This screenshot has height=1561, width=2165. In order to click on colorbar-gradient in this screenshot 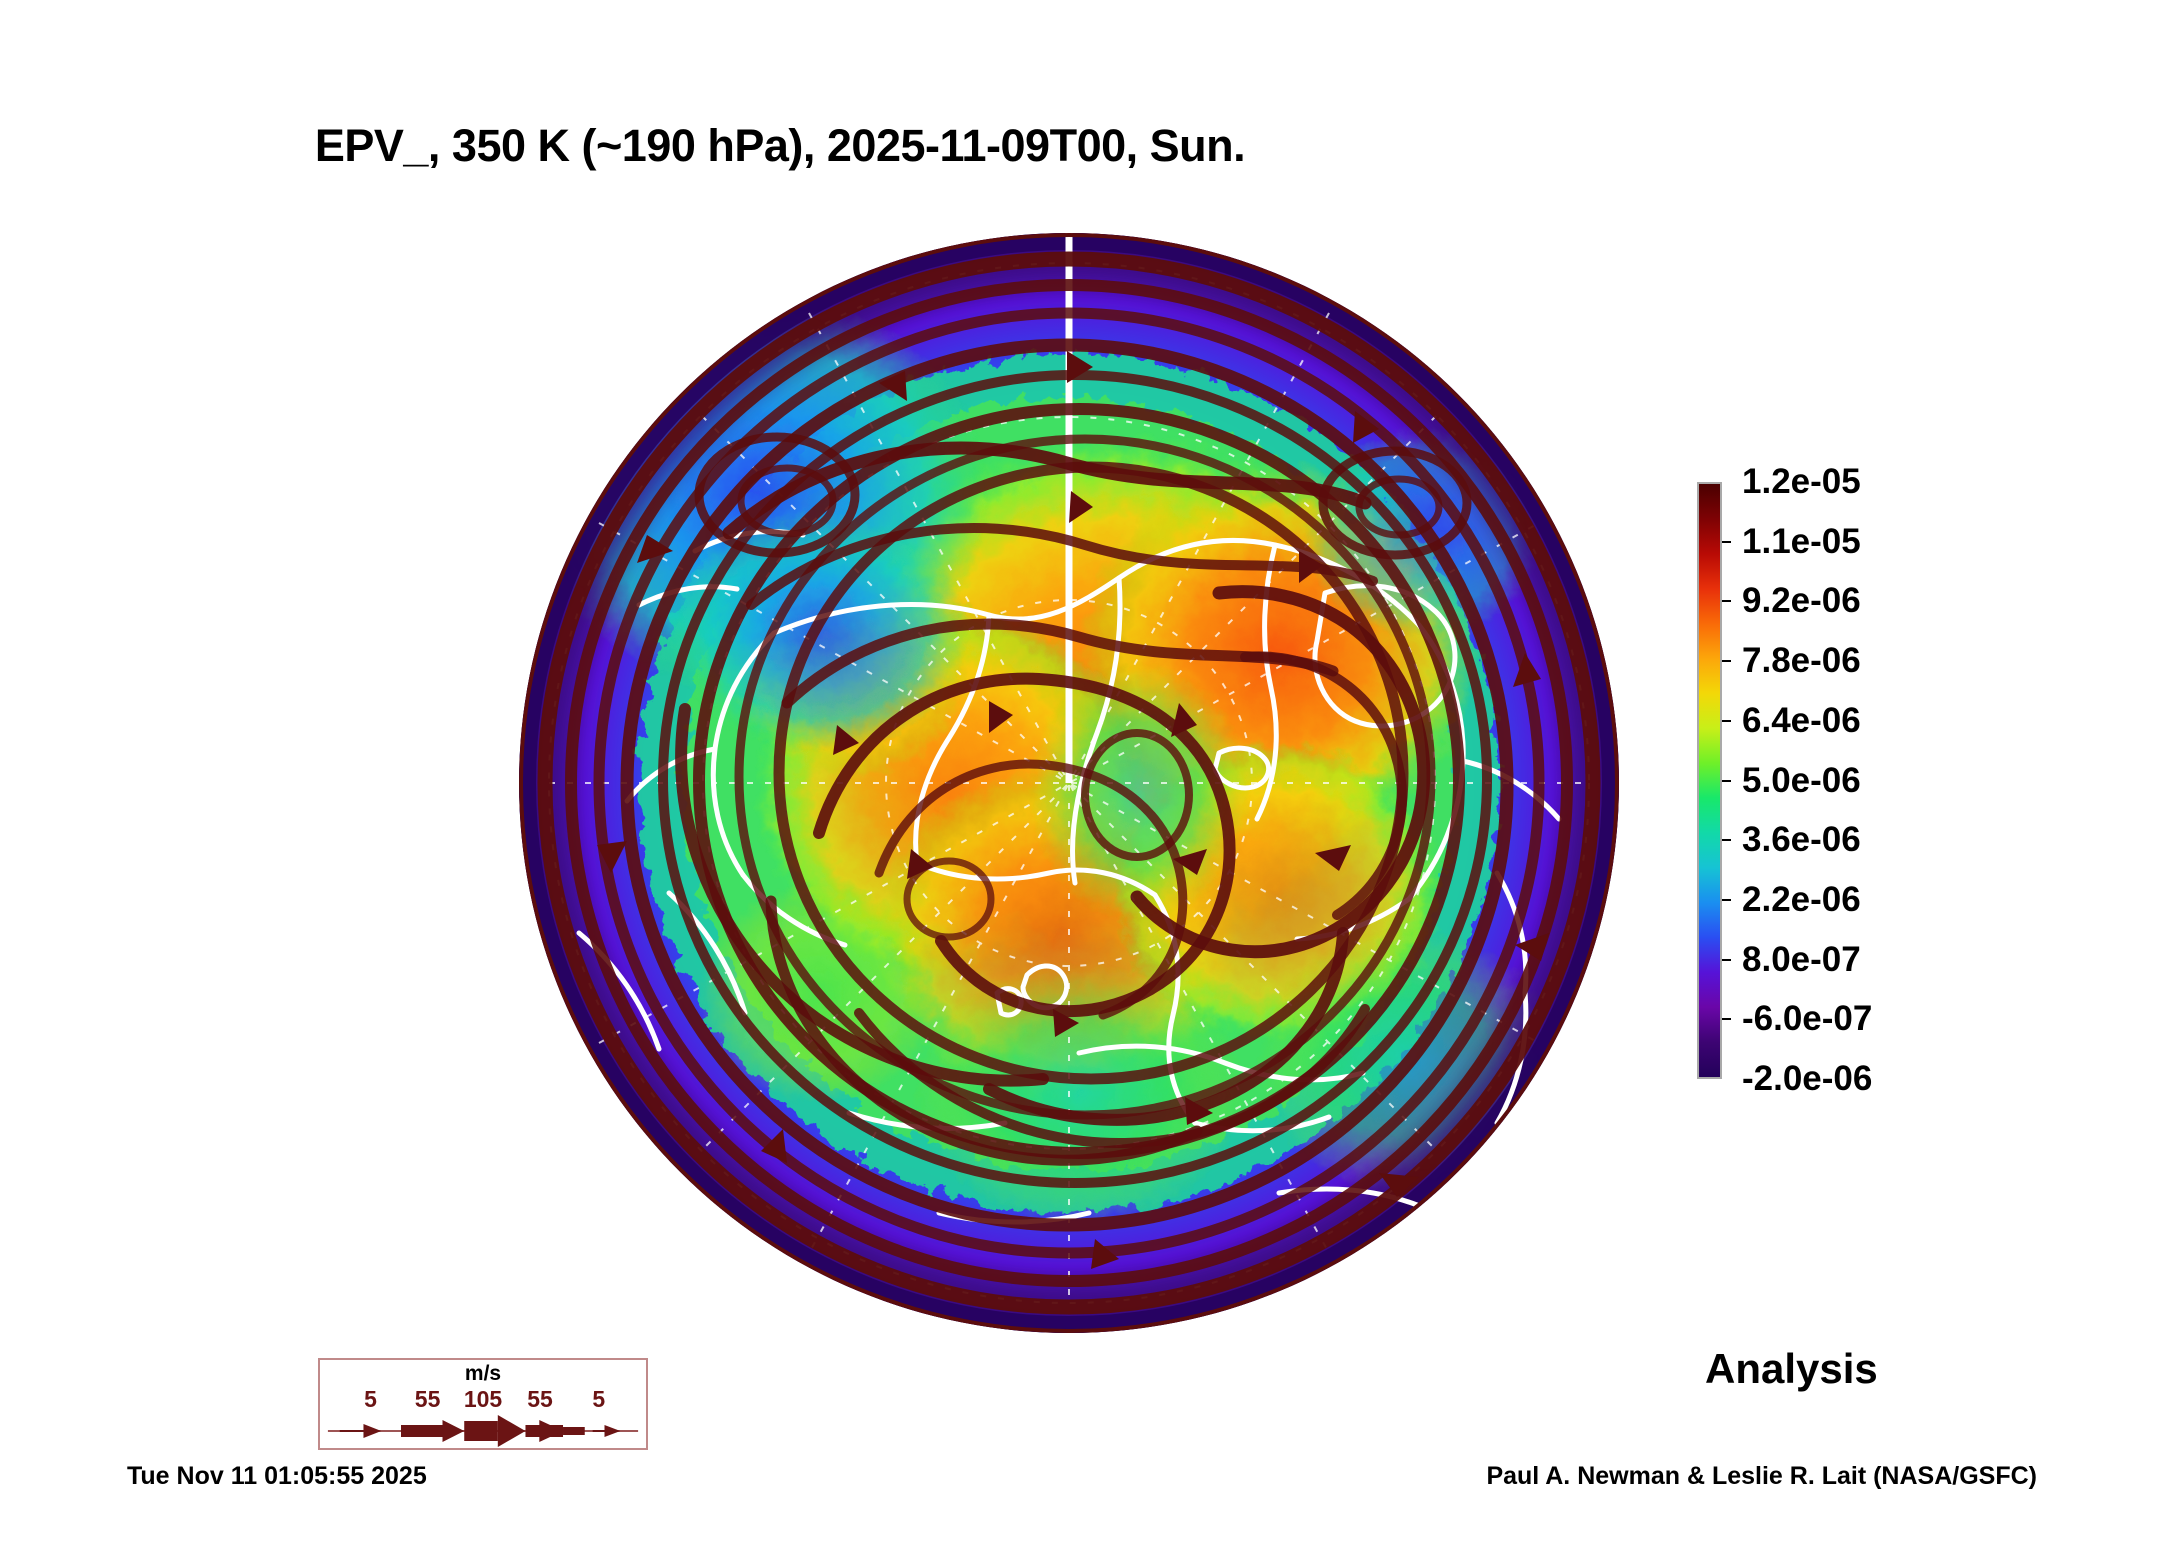, I will do `click(1709, 780)`.